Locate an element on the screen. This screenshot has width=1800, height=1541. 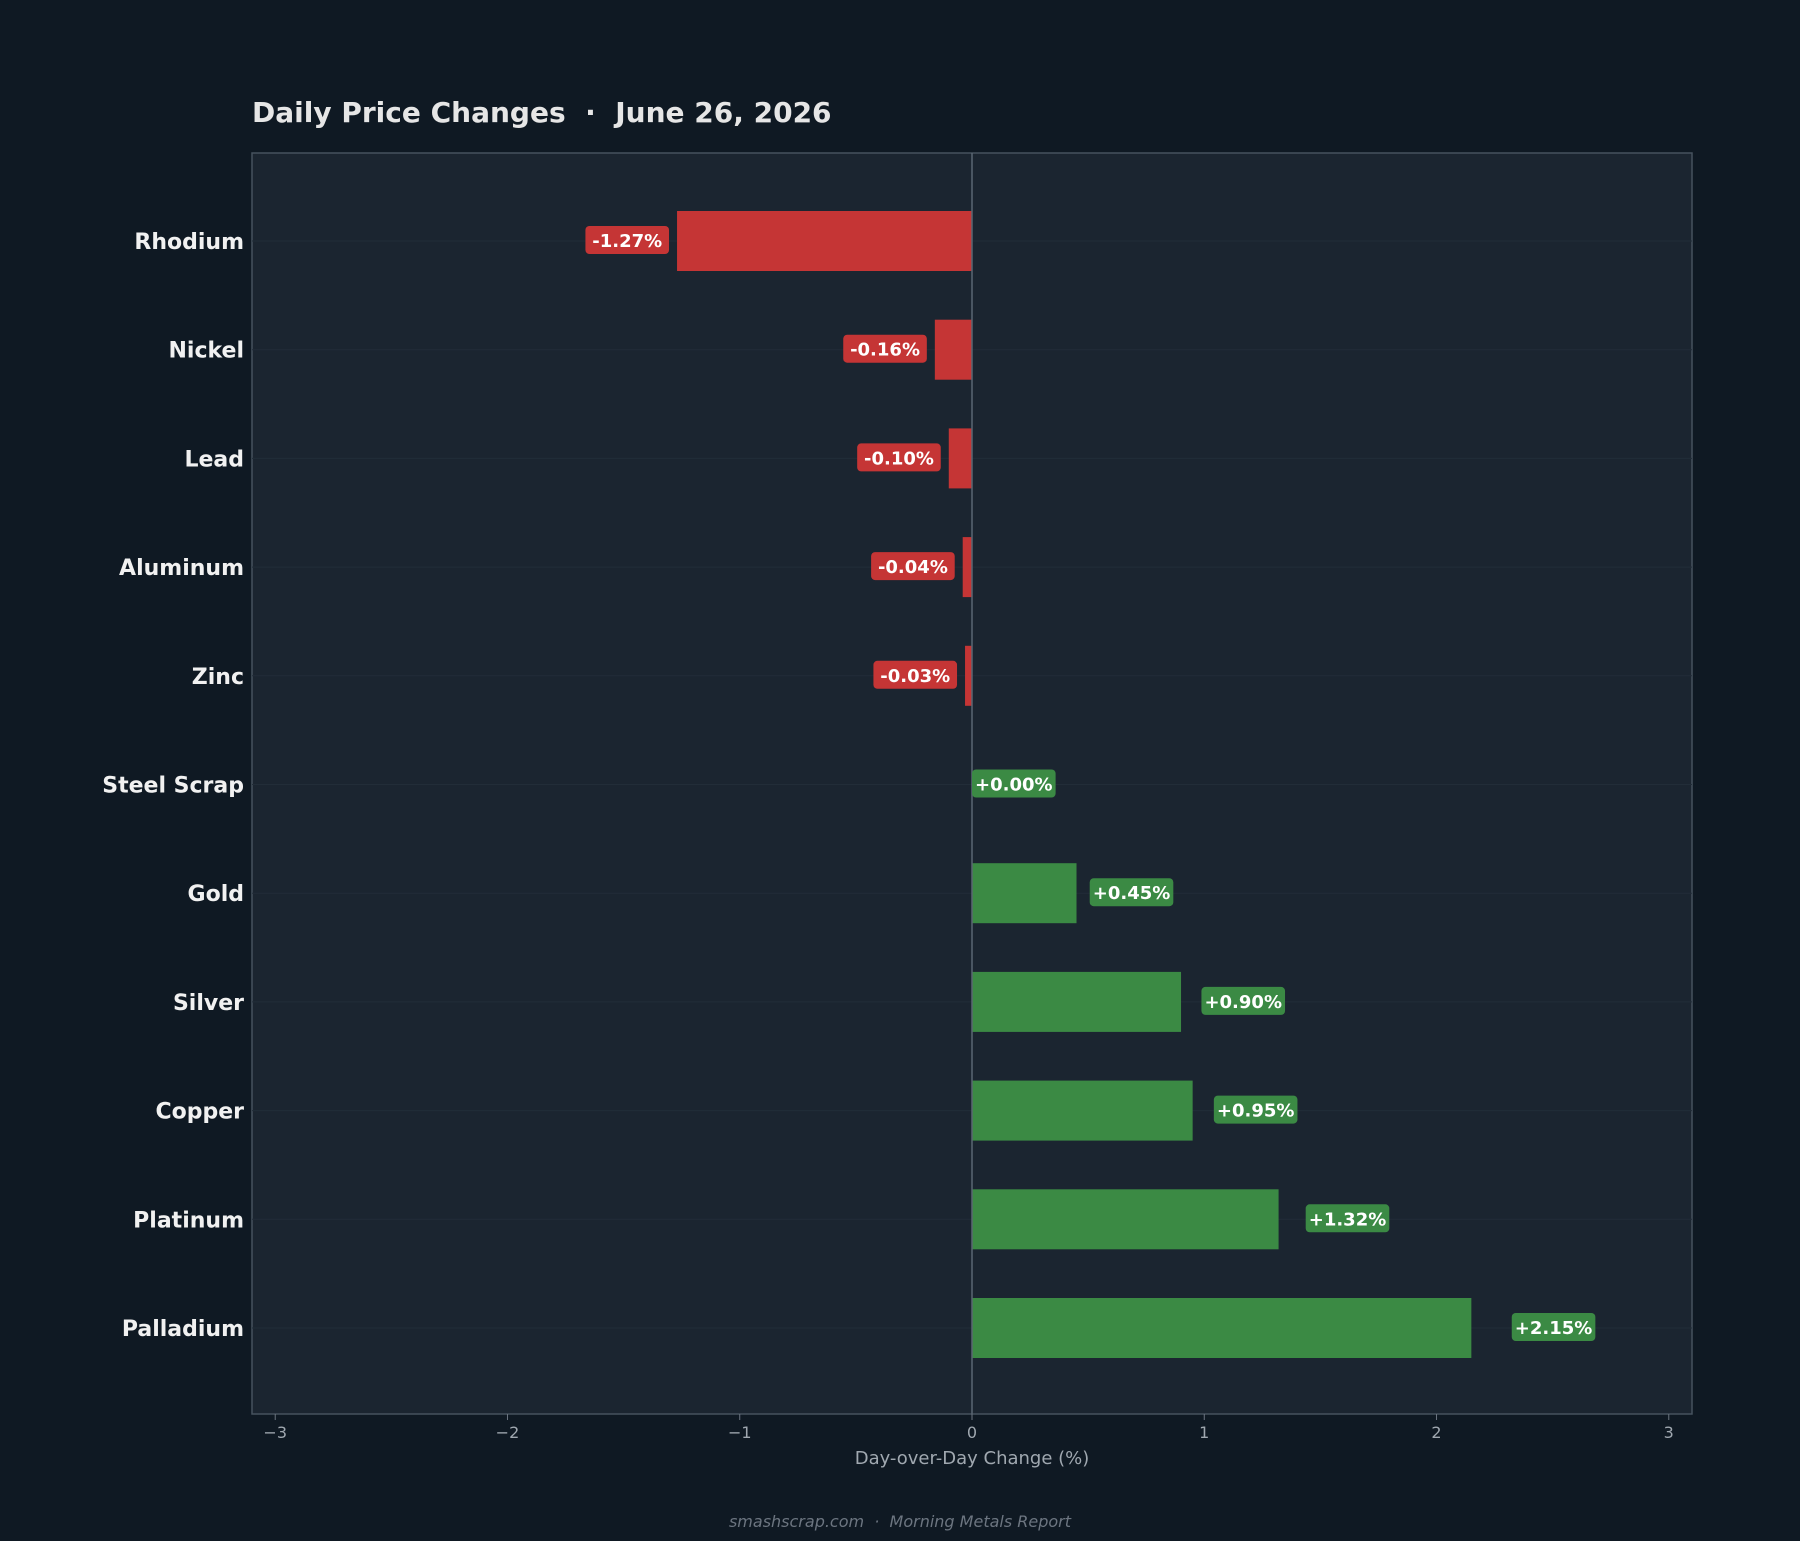
category-label: Silver is located at coordinates (208, 1003).